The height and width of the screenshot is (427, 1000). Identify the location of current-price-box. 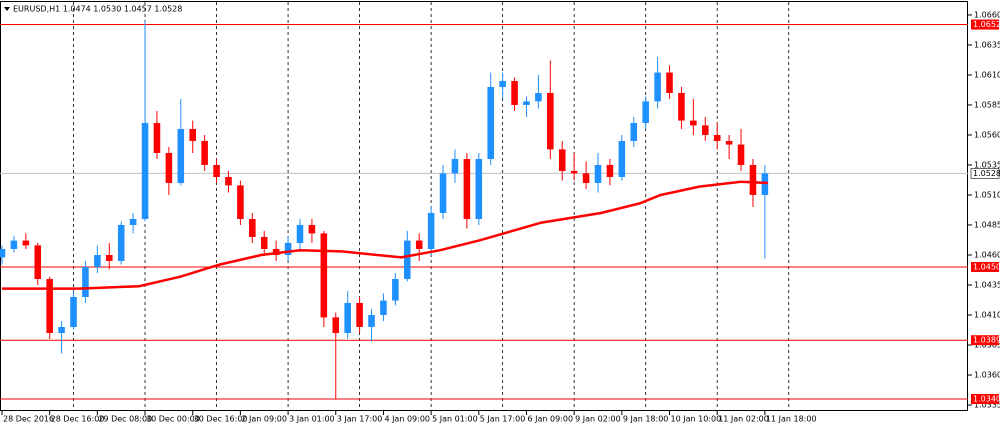
(985, 173).